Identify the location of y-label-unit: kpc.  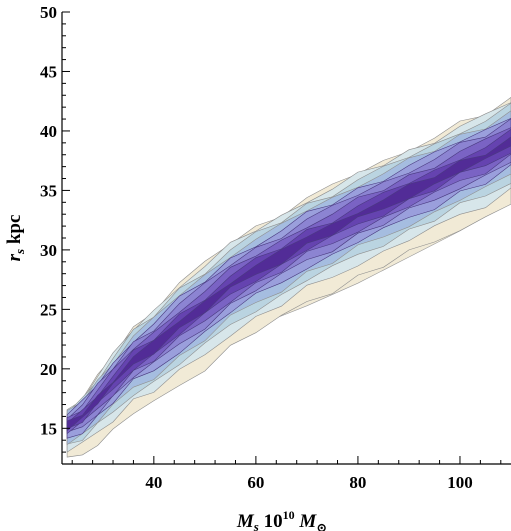
(14, 230).